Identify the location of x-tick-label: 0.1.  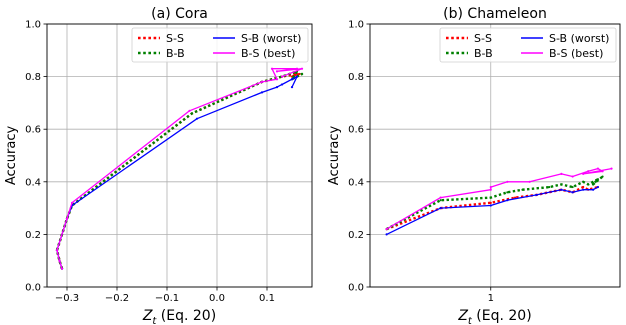
(267, 298).